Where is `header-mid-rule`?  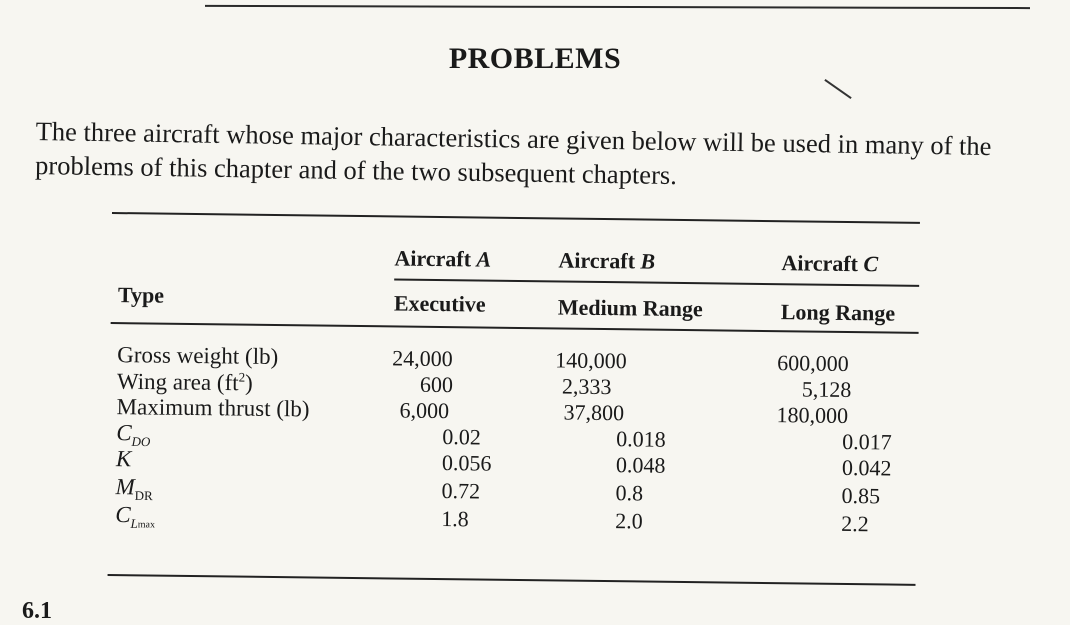
header-mid-rule is located at coordinates (657, 282).